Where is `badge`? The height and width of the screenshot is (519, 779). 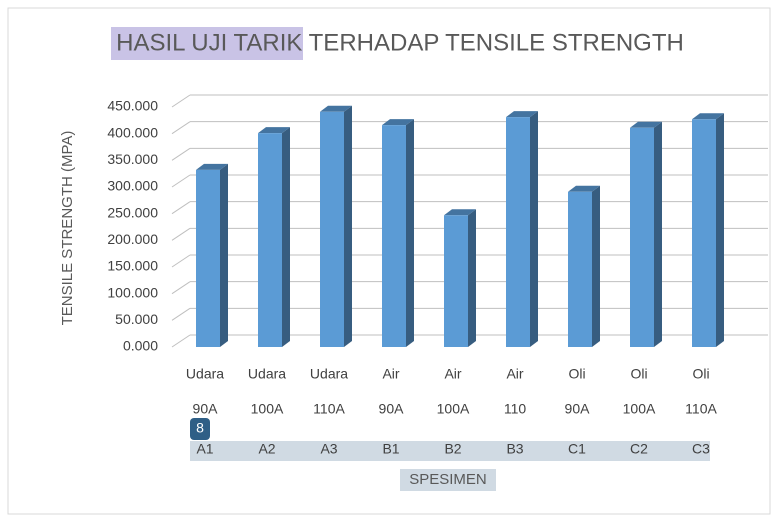
badge is located at coordinates (200, 429).